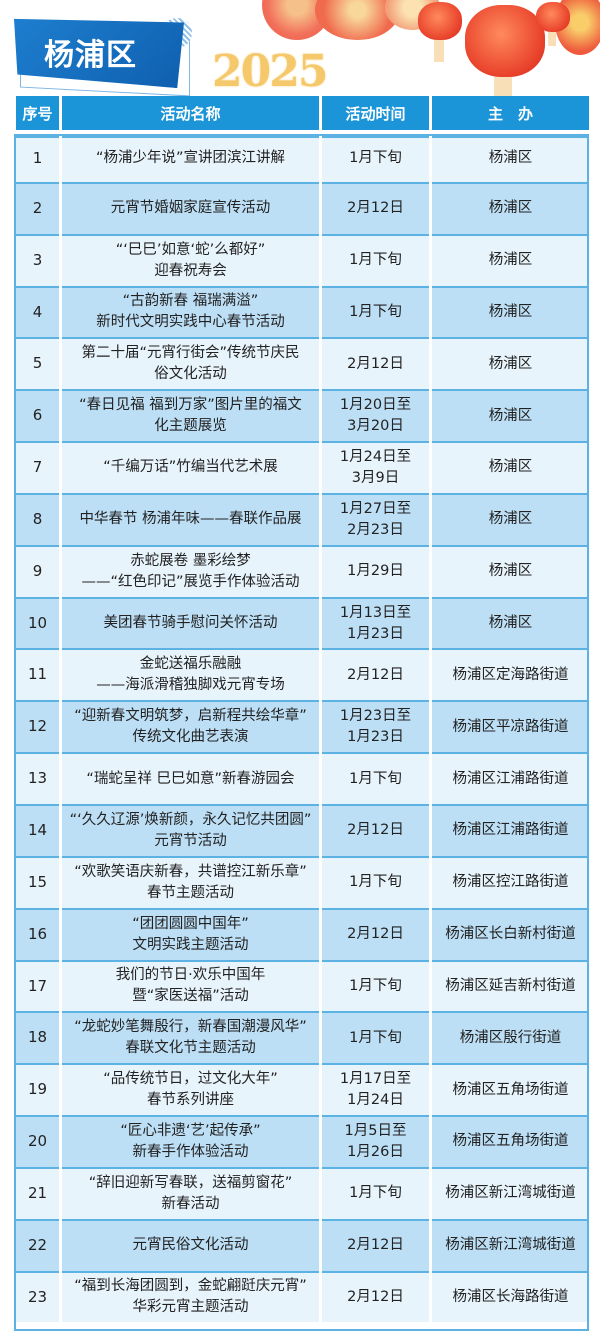 The width and height of the screenshot is (600, 1341). Describe the element at coordinates (302, 778) in the screenshot. I see `table-row: 13 “瑞蛇呈祥 巳巳如意”新春游园会 1月下旬 杨浦区江浦路街道` at that location.